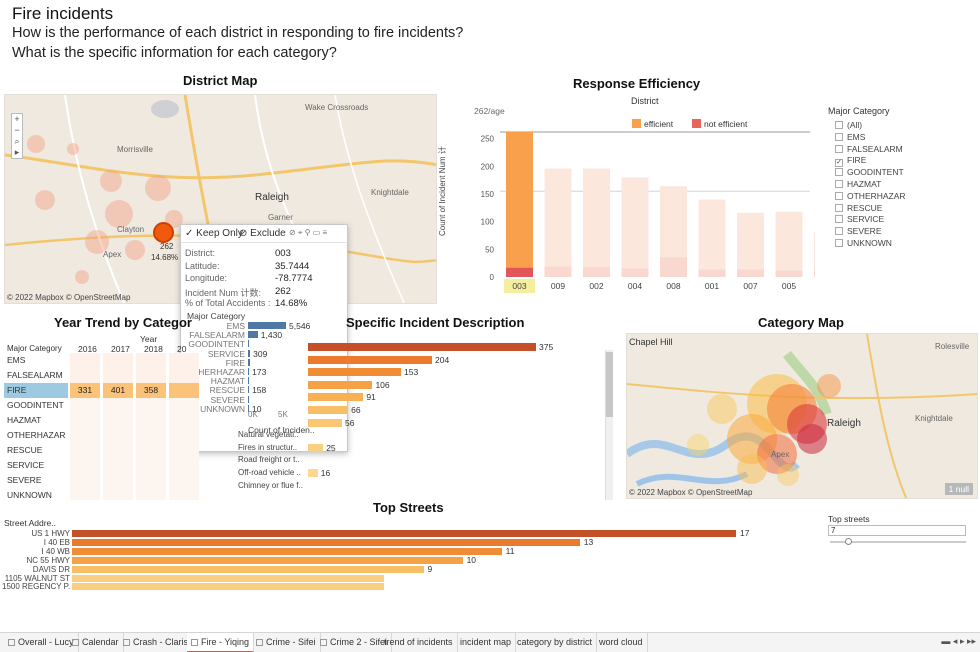 Image resolution: width=980 pixels, height=652 pixels. I want to click on year-trend-row: OTHERHAZAR, so click(119, 435).